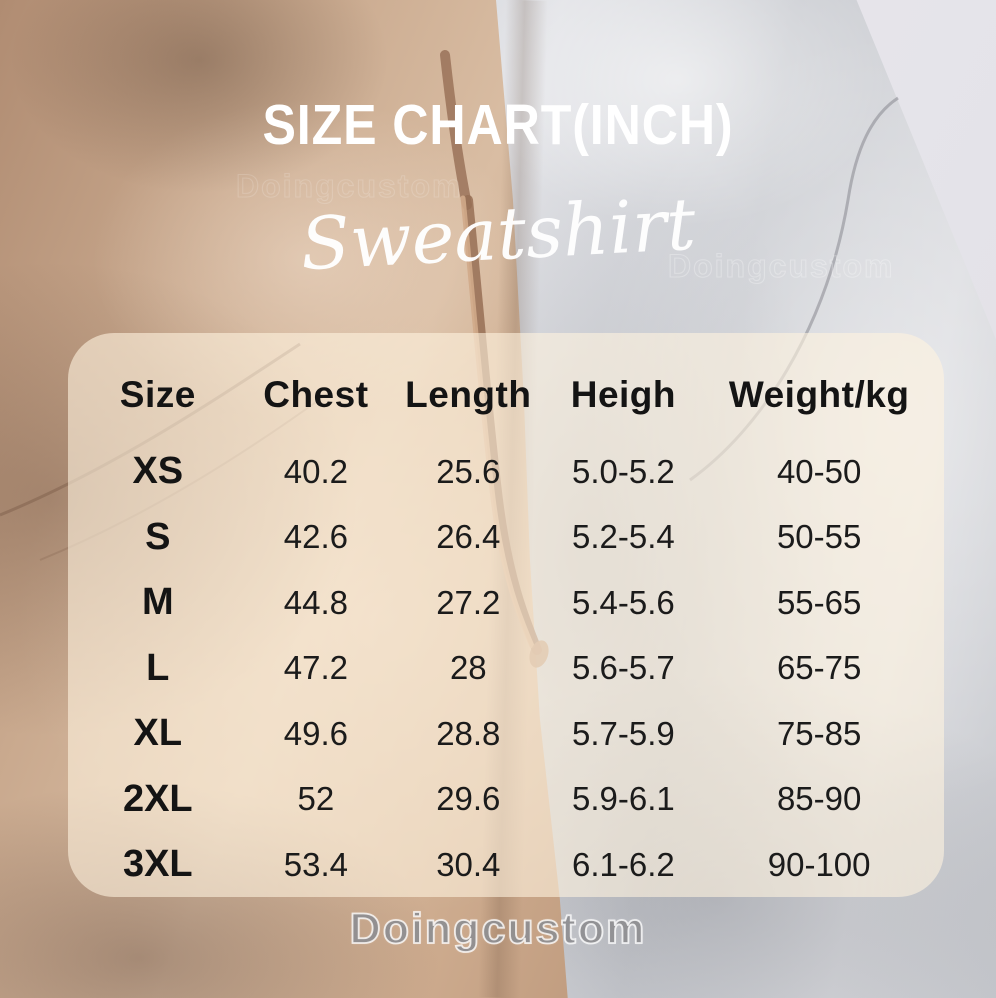 This screenshot has width=996, height=998. Describe the element at coordinates (157, 798) in the screenshot. I see `size-cell: 2XL` at that location.